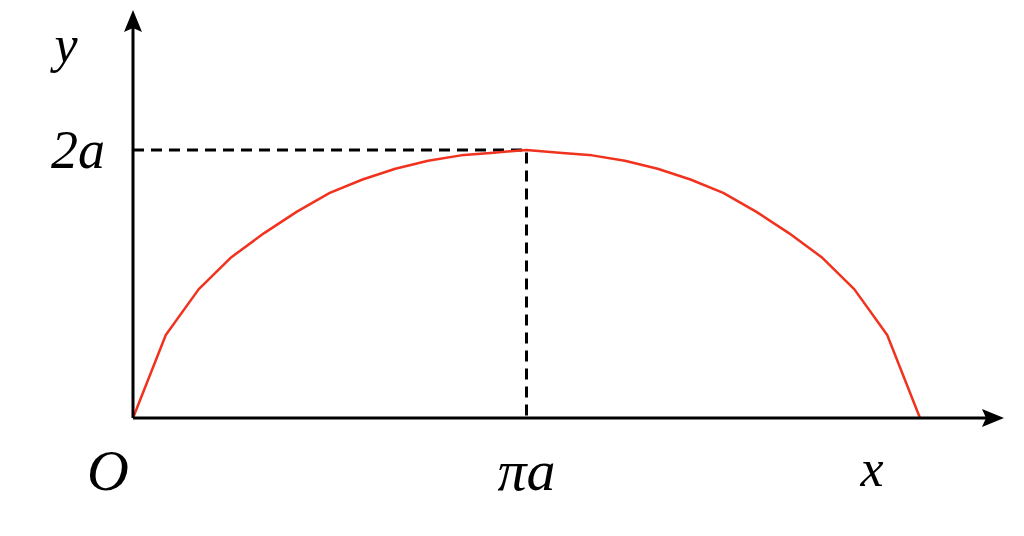  Describe the element at coordinates (871, 468) in the screenshot. I see `x-axis-title: x` at that location.